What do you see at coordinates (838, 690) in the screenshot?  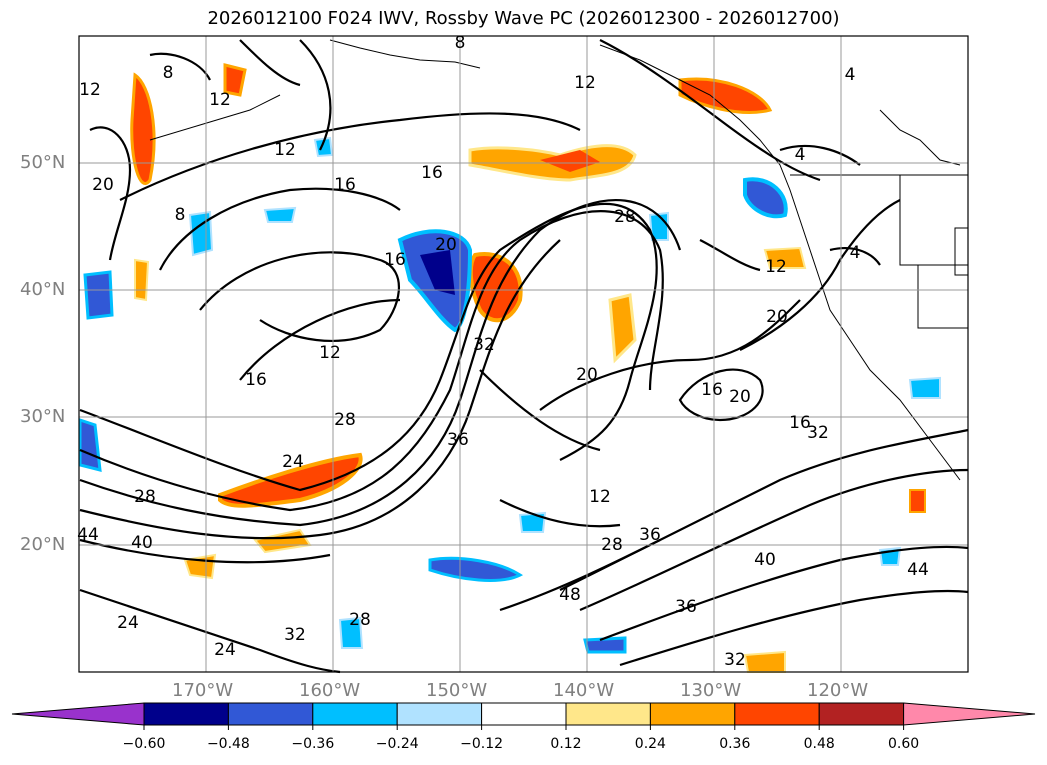 I see `lon-label: 120°W` at bounding box center [838, 690].